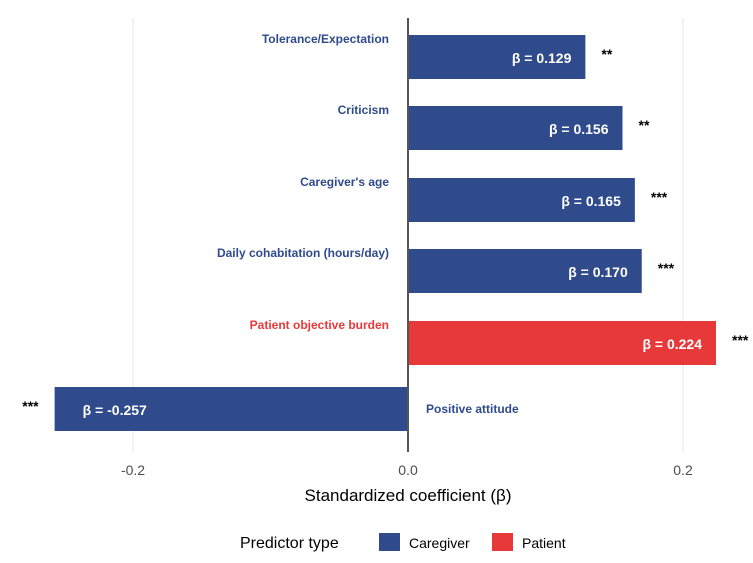  Describe the element at coordinates (542, 58) in the screenshot. I see `bar-value-label-0: β = 0.129` at that location.